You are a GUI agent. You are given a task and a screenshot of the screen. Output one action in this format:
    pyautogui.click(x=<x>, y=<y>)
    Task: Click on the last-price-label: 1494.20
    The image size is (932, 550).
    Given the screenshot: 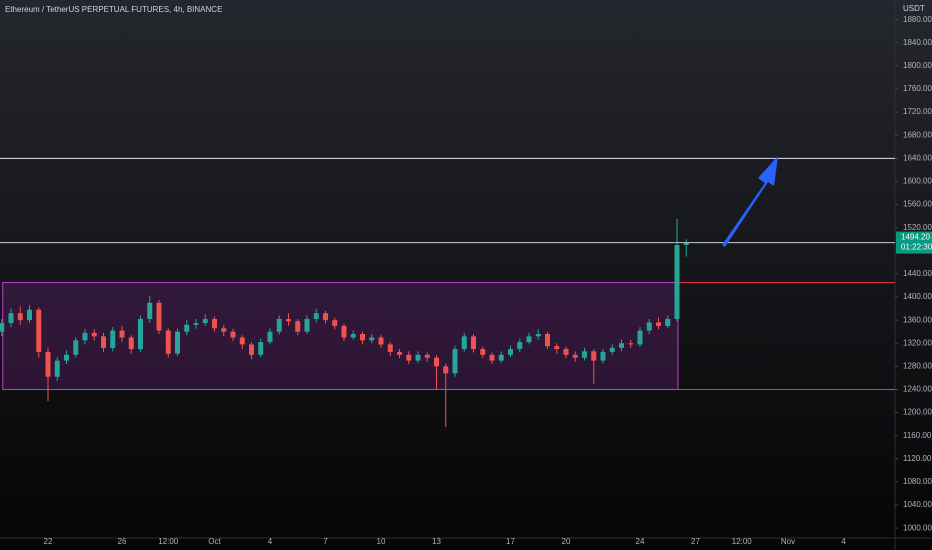 What is the action you would take?
    pyautogui.click(x=915, y=237)
    